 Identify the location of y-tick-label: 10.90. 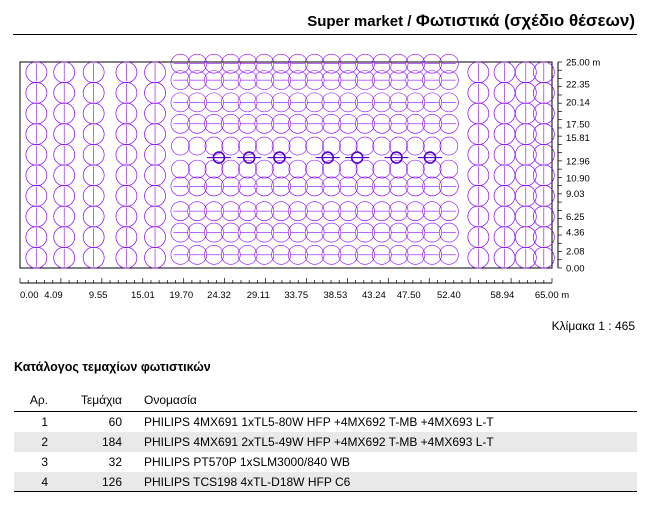
(578, 179).